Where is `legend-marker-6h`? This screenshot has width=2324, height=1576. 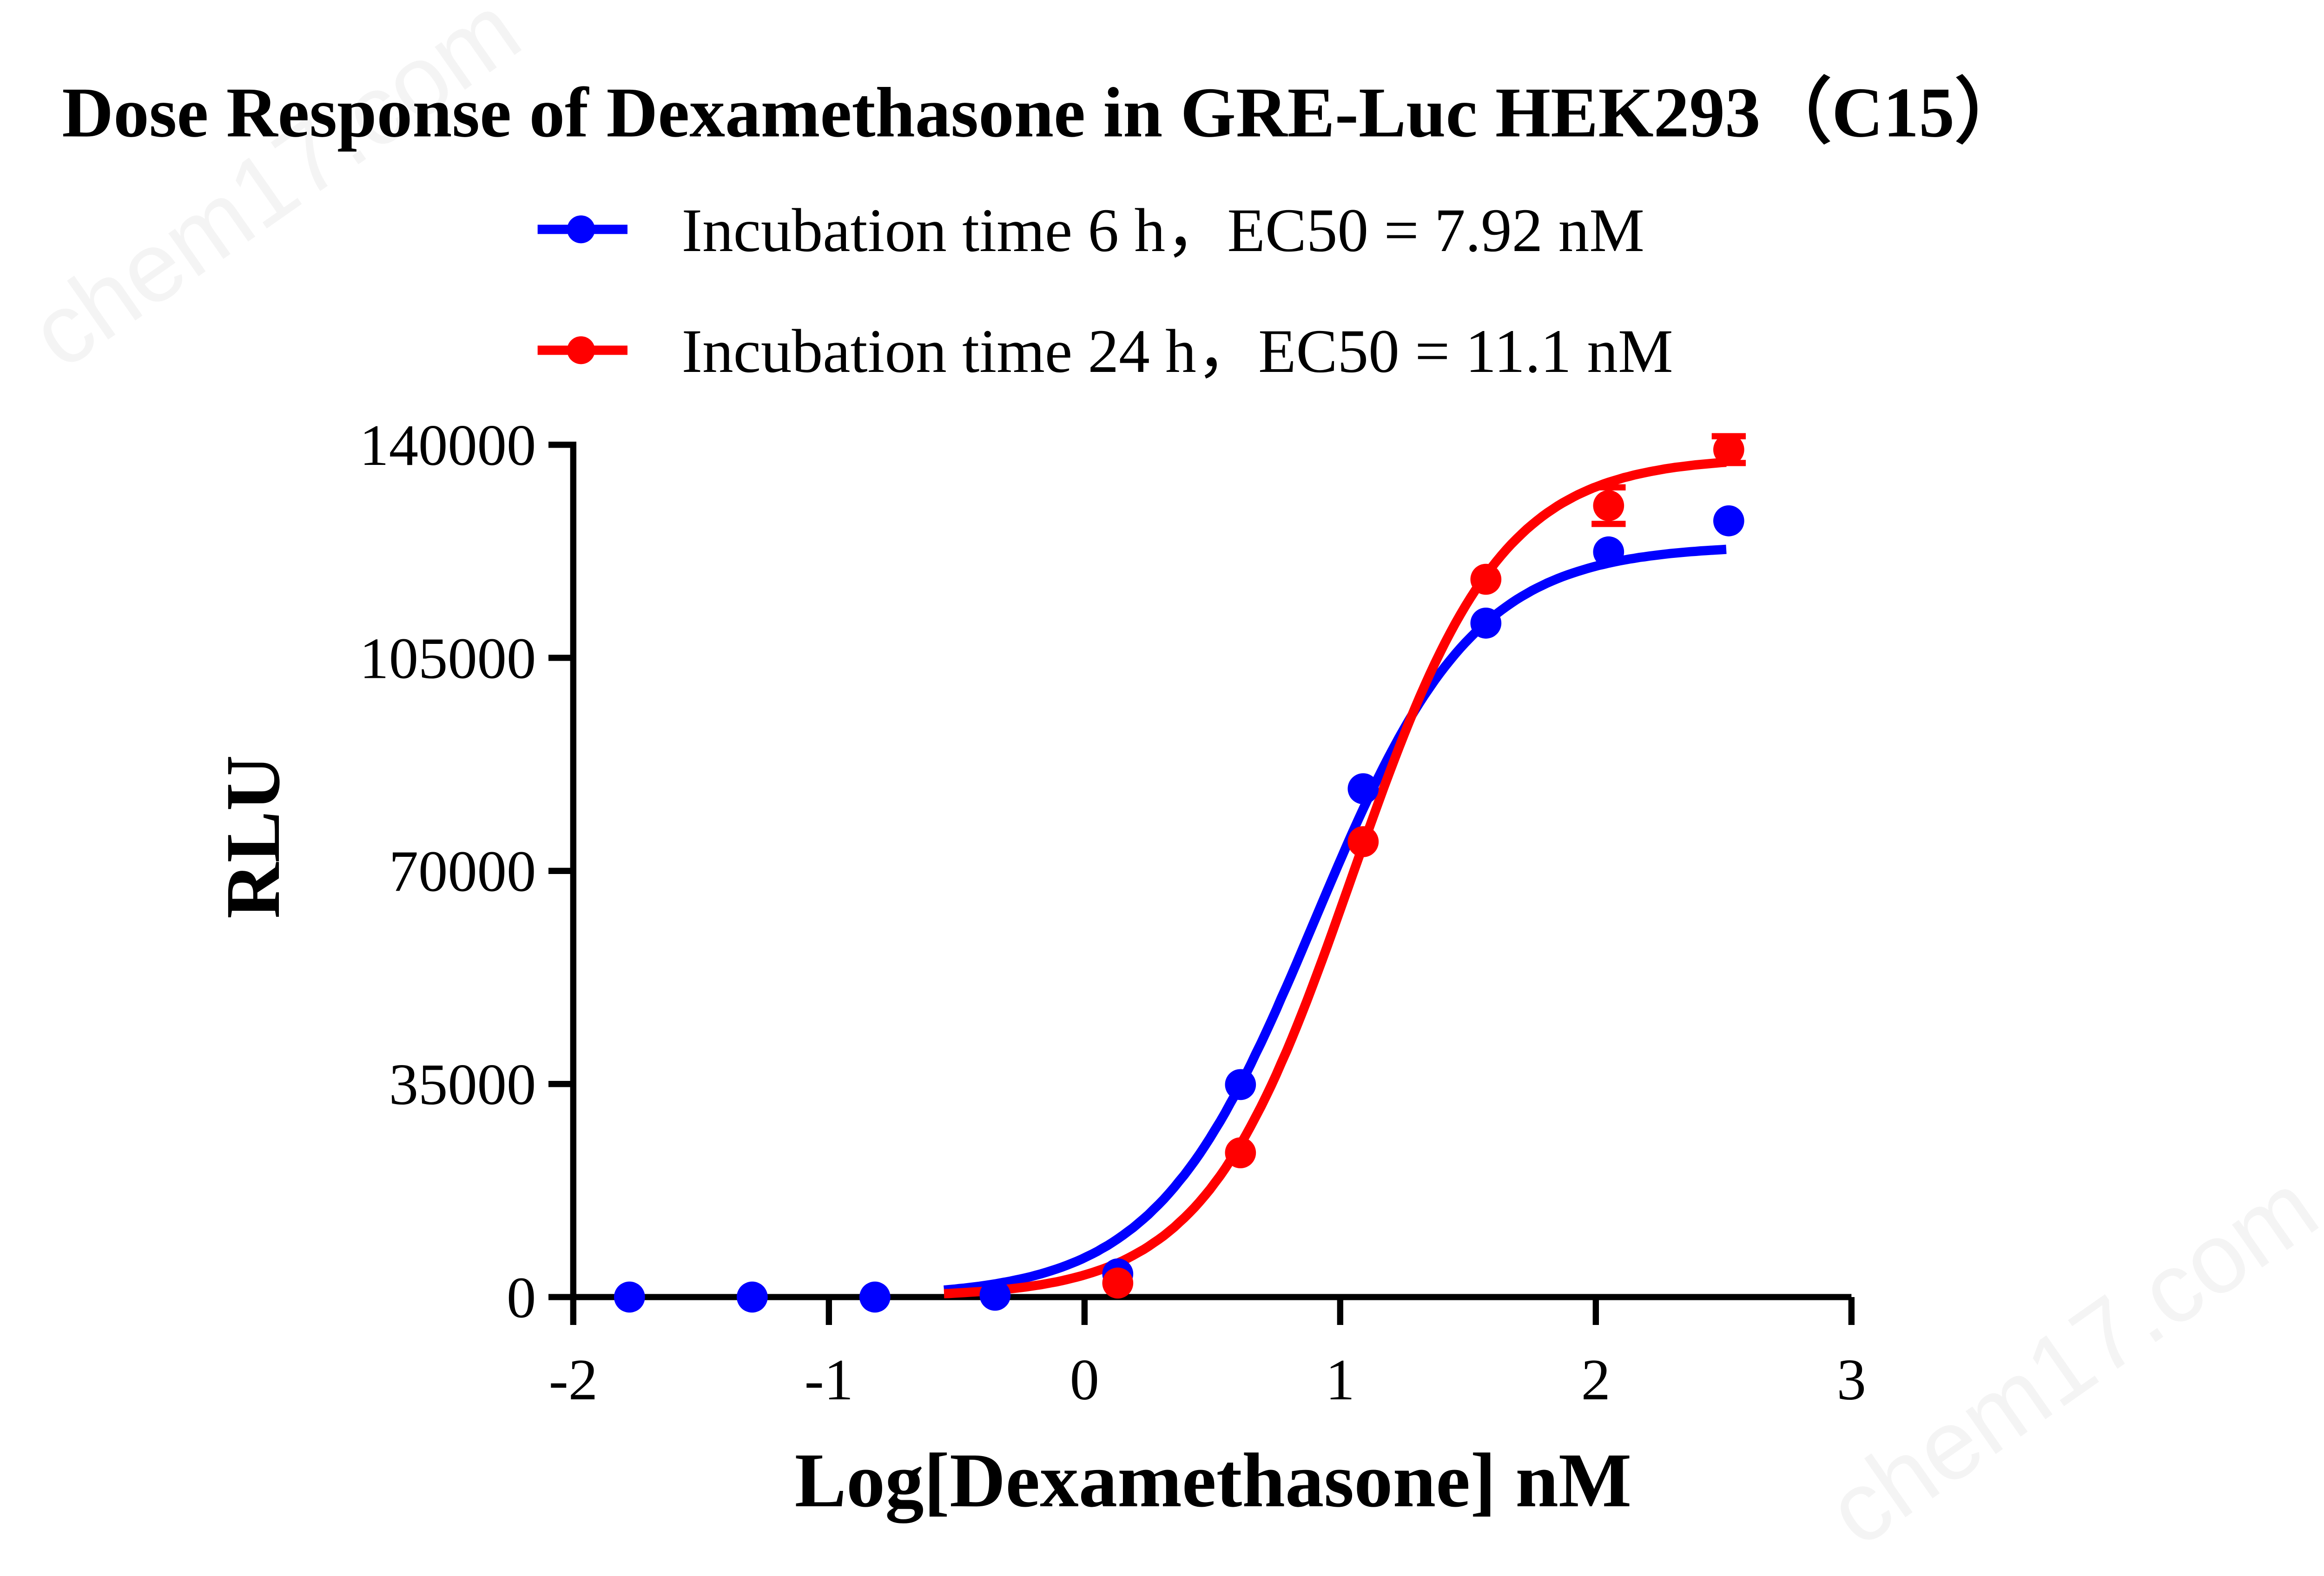 legend-marker-6h is located at coordinates (581, 230).